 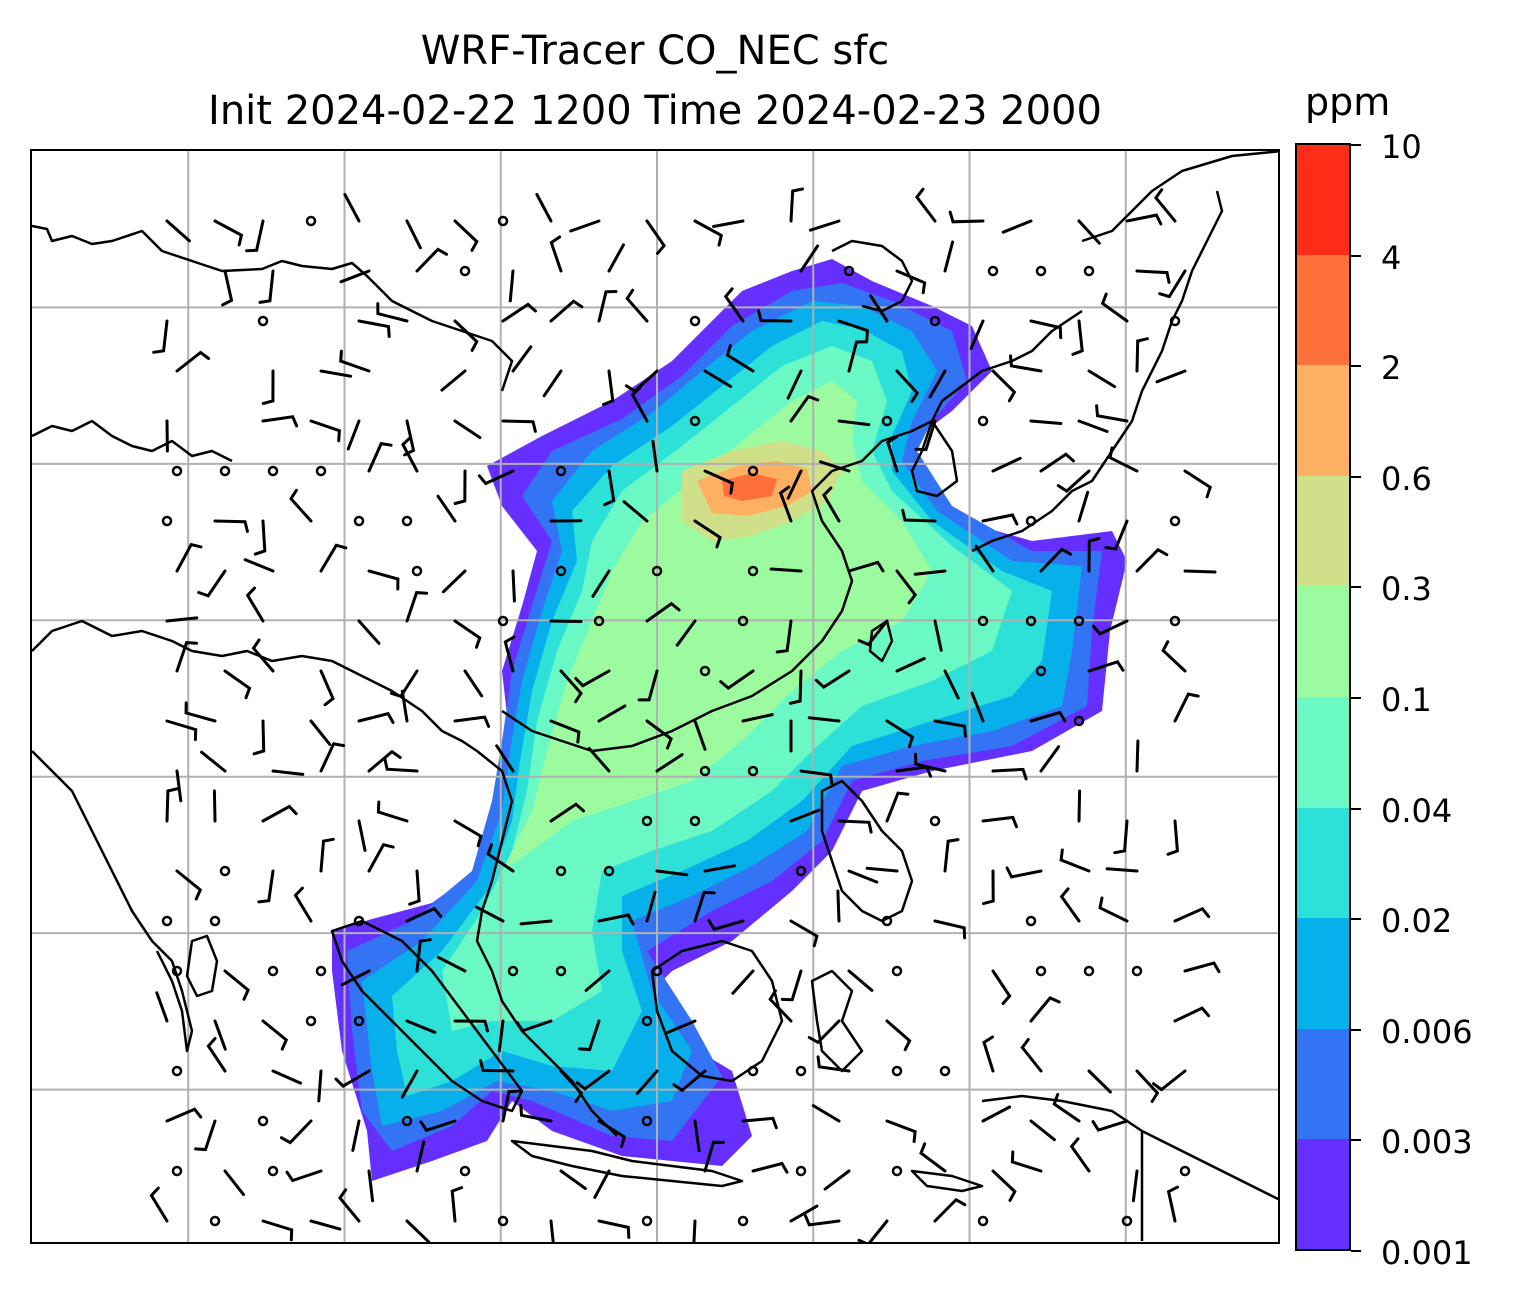 I want to click on colorbar-tick-label: 0.04, so click(x=1417, y=810).